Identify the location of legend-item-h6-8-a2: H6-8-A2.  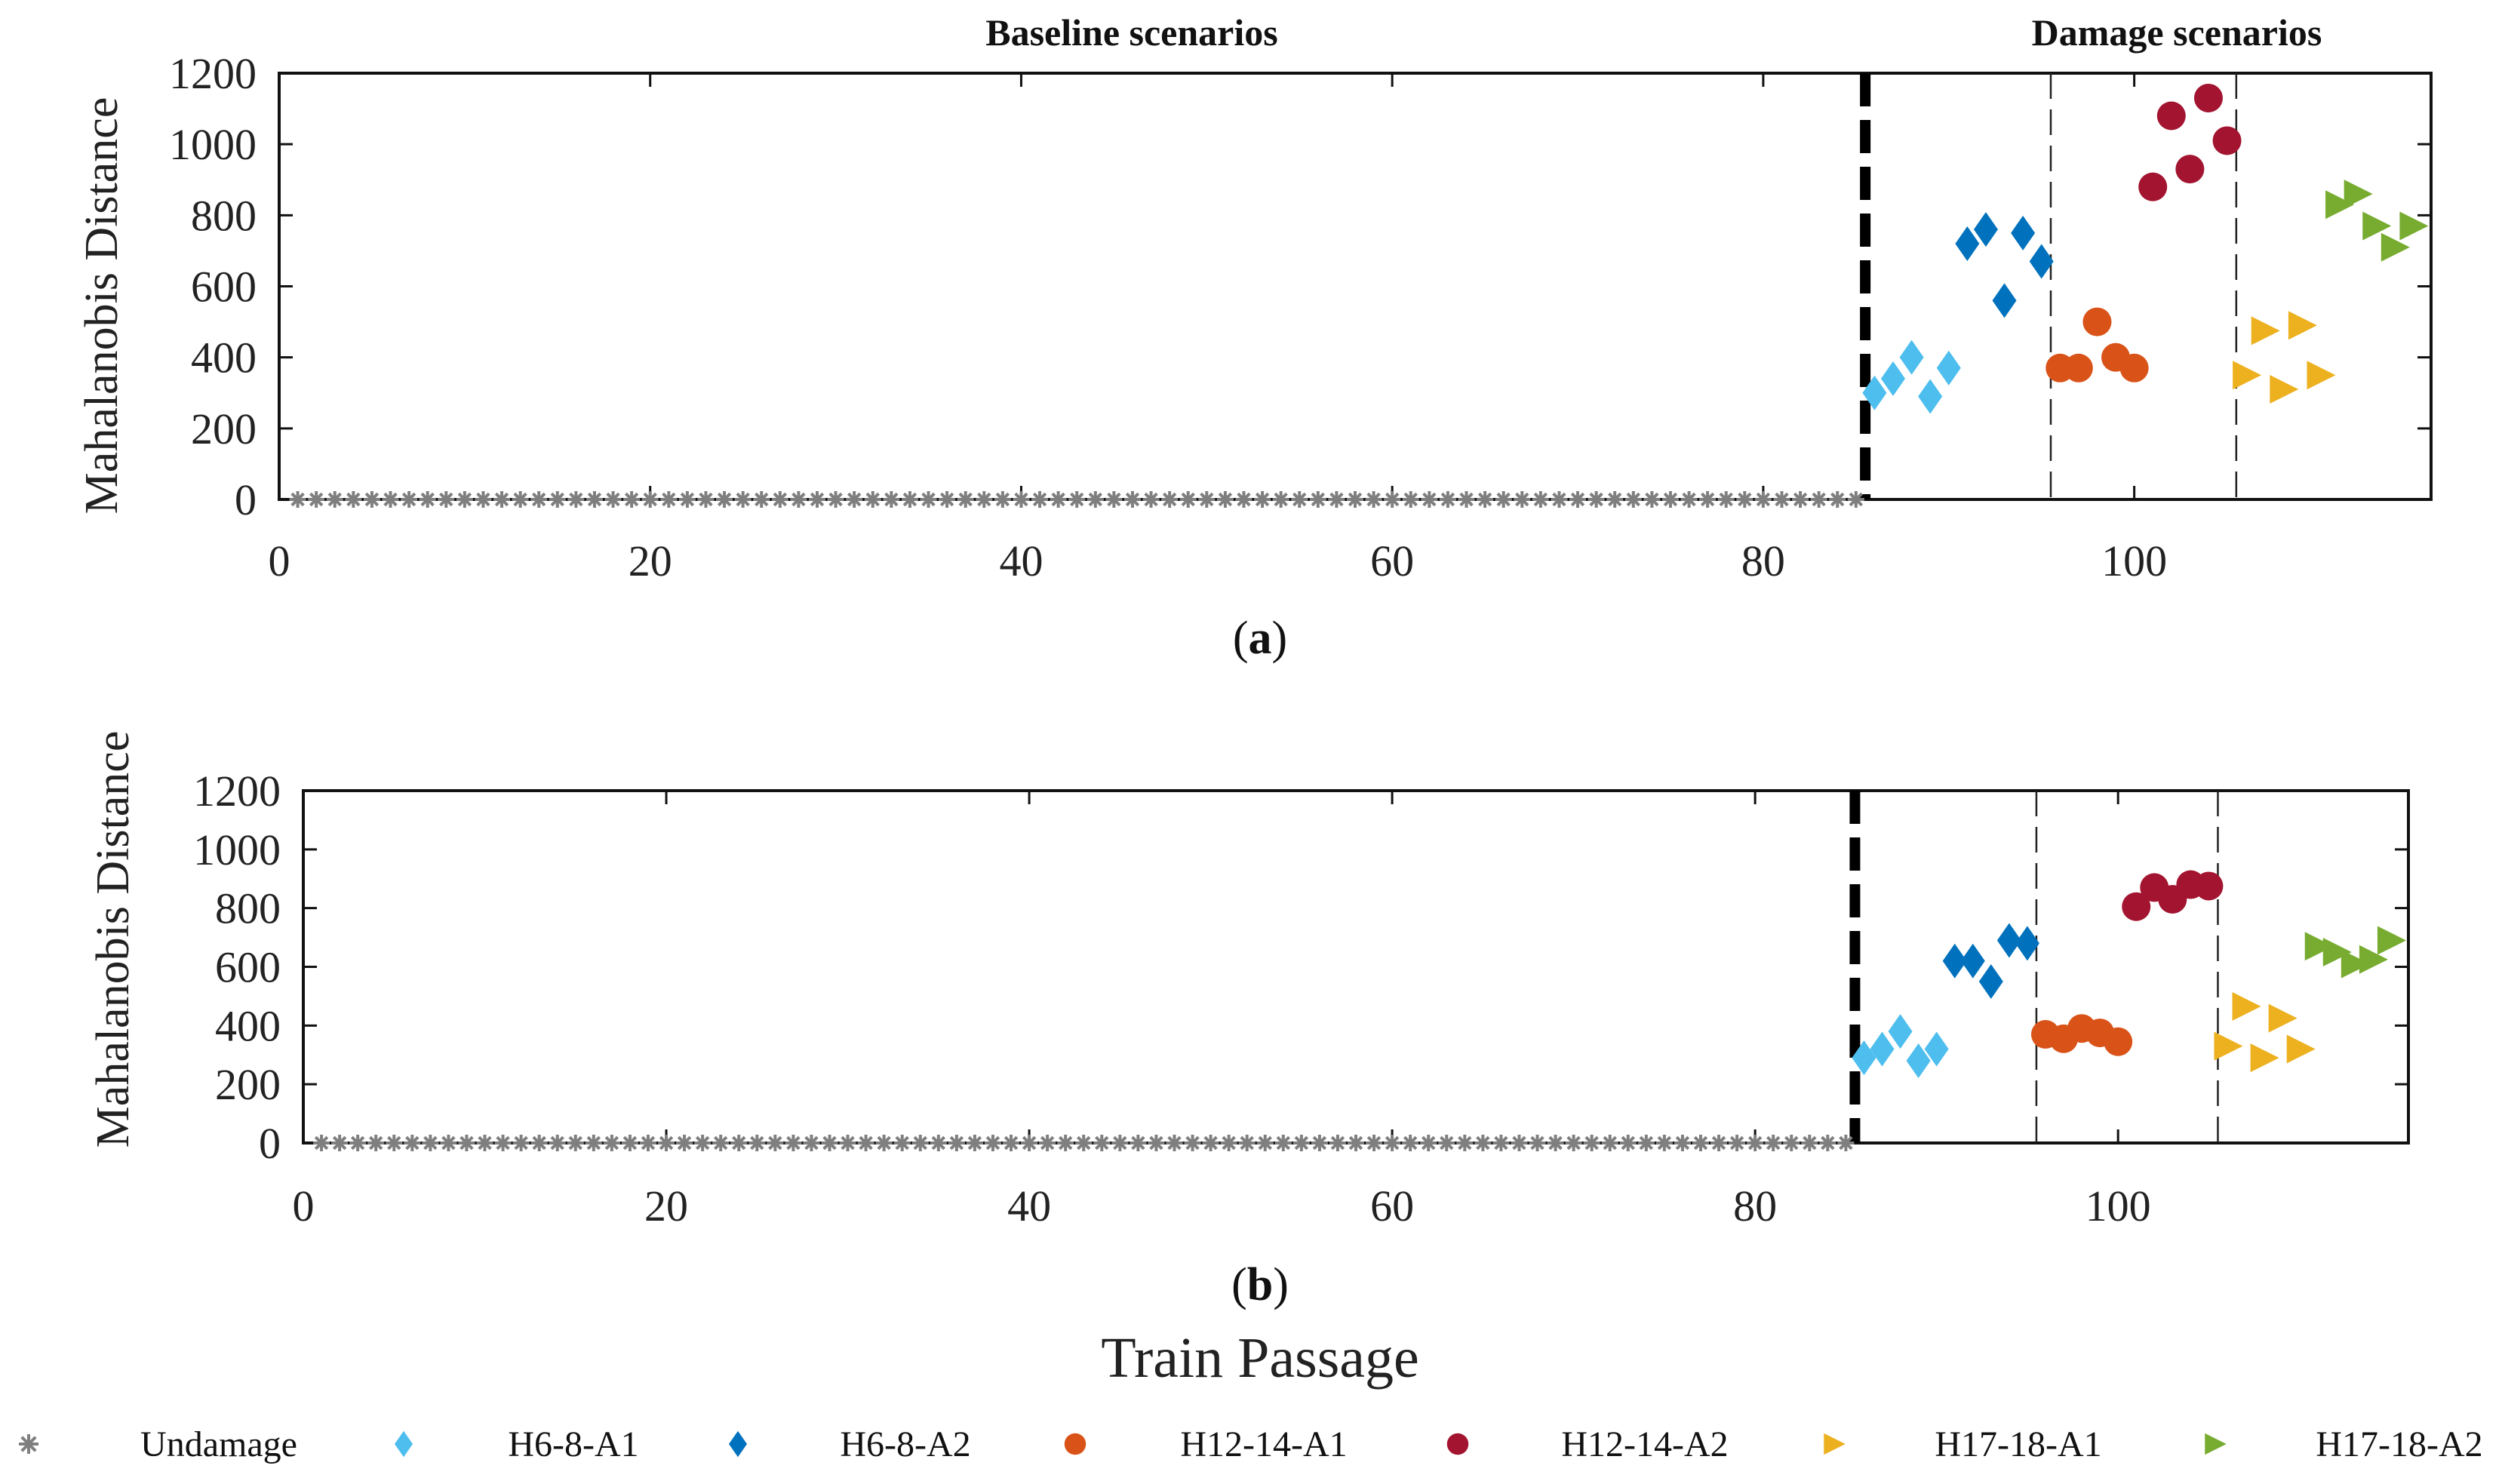
(850, 1444).